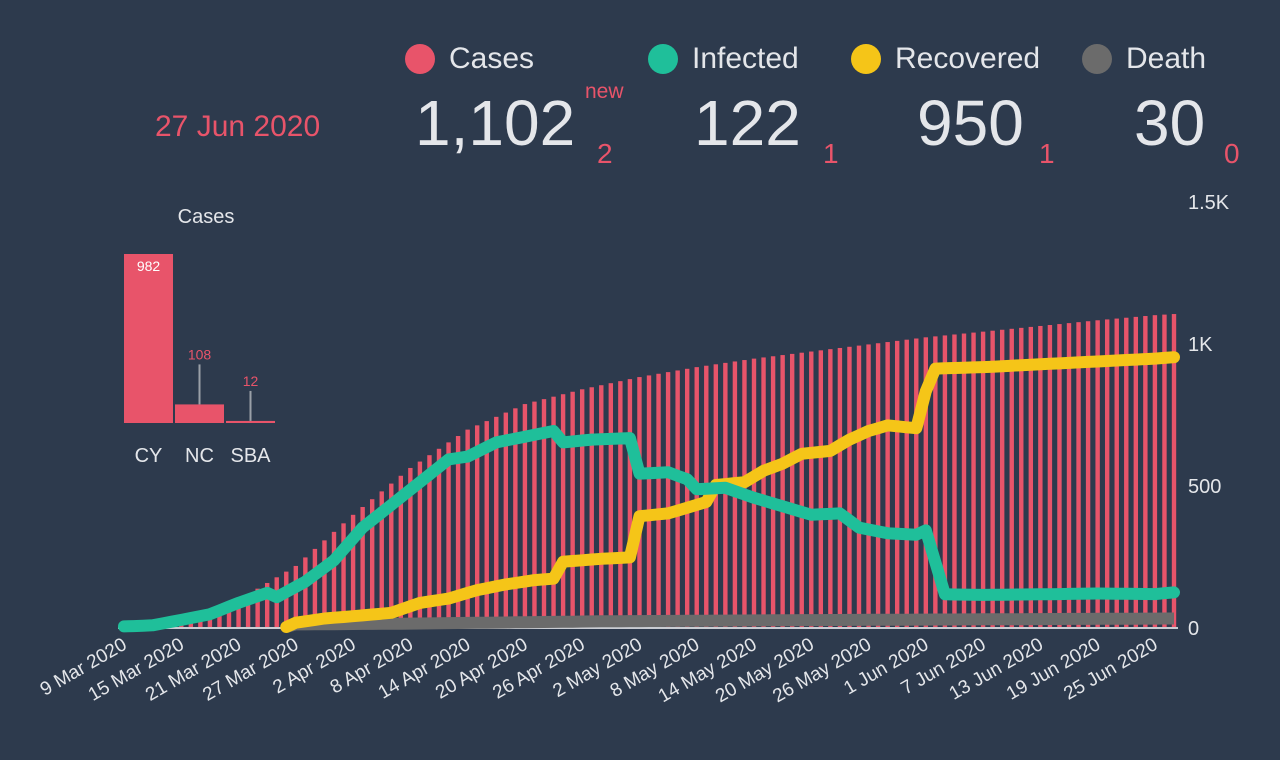  What do you see at coordinates (492, 58) in the screenshot?
I see `stat-label: Cases` at bounding box center [492, 58].